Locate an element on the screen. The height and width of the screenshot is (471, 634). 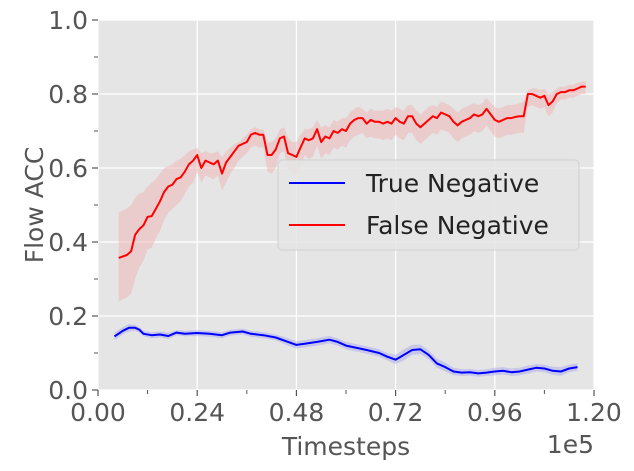
y-axis-label: Flow ACC is located at coordinates (34, 205).